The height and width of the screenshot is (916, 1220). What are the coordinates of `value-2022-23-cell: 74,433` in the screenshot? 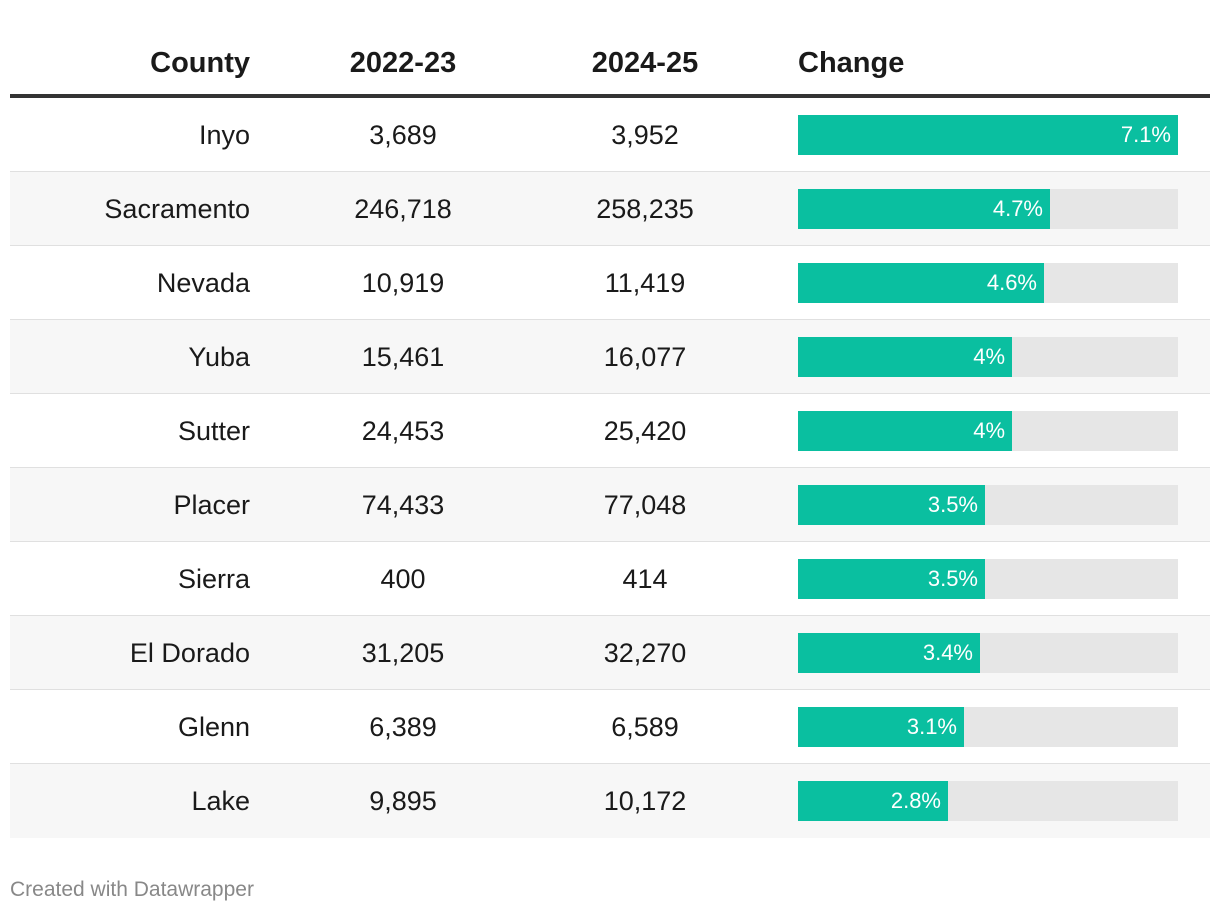 It's located at (403, 505).